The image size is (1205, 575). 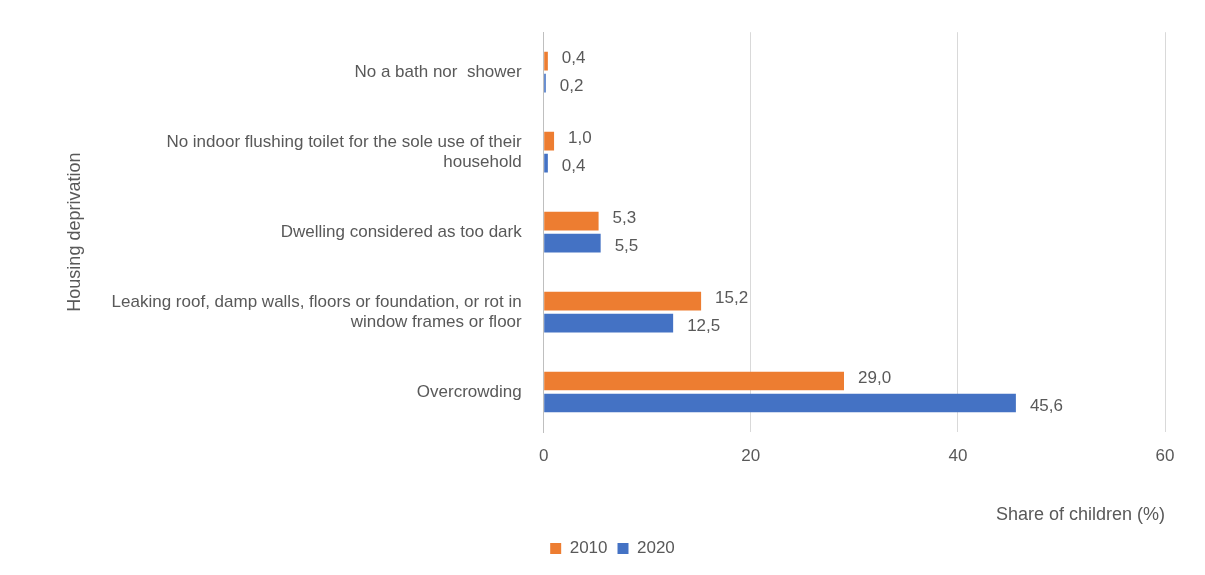 I want to click on x-tick-label: 0, so click(x=543, y=455).